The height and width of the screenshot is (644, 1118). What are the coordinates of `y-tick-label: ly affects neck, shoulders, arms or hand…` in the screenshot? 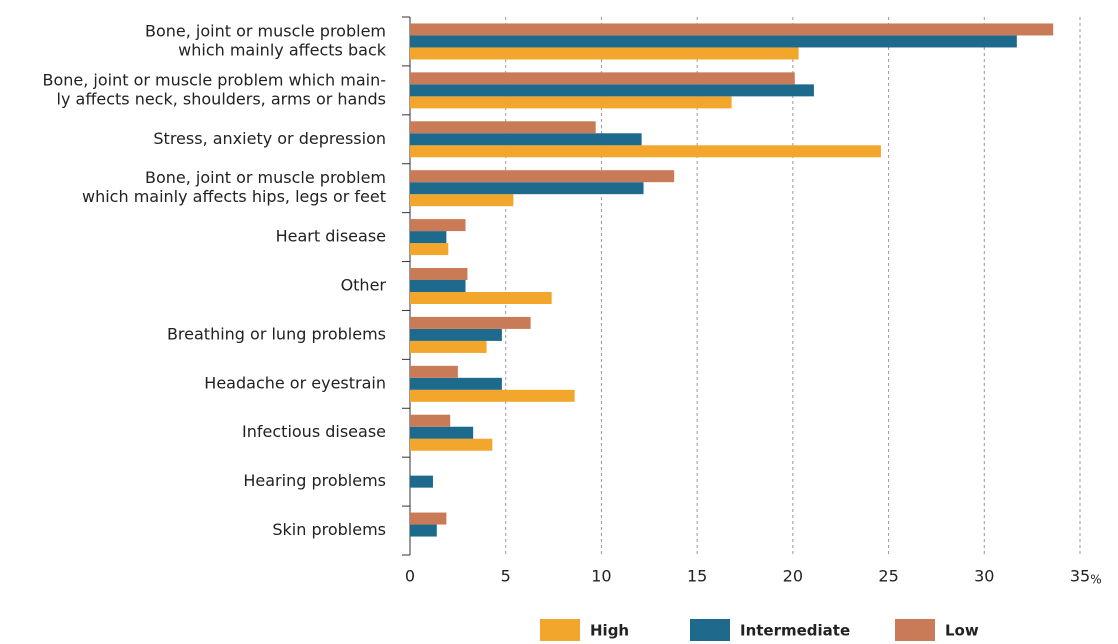 It's located at (221, 98).